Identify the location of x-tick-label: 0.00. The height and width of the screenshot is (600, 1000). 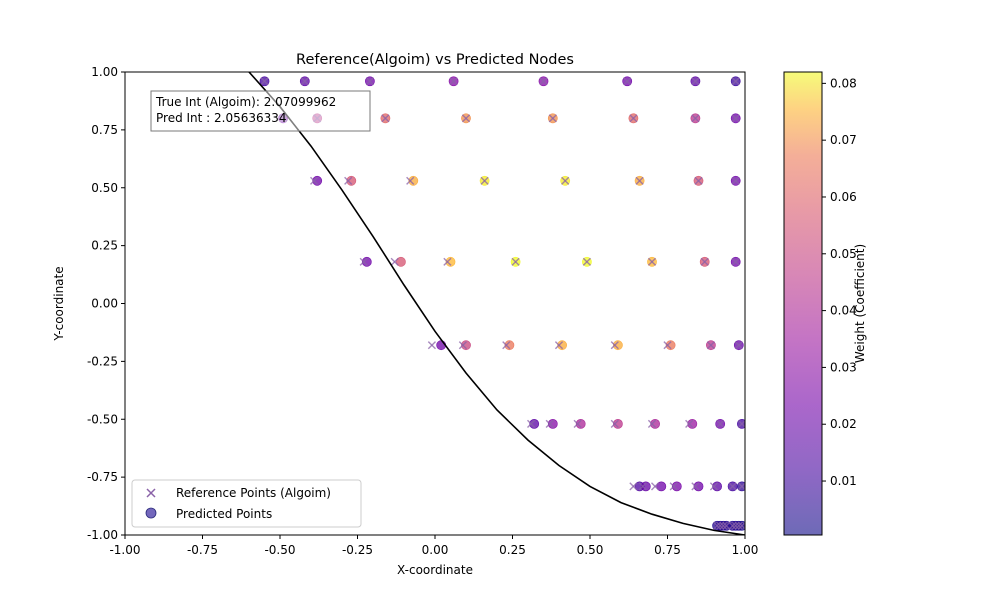
(435, 550).